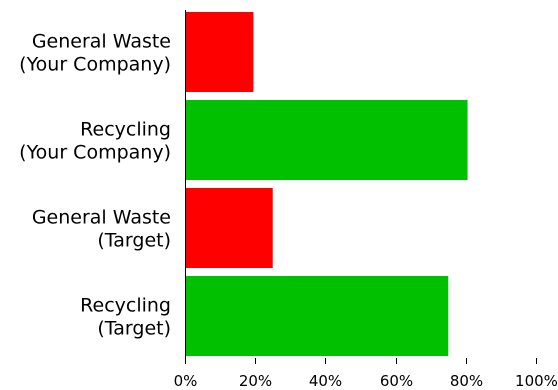  I want to click on x-tick-label-4: 80%, so click(466, 381).